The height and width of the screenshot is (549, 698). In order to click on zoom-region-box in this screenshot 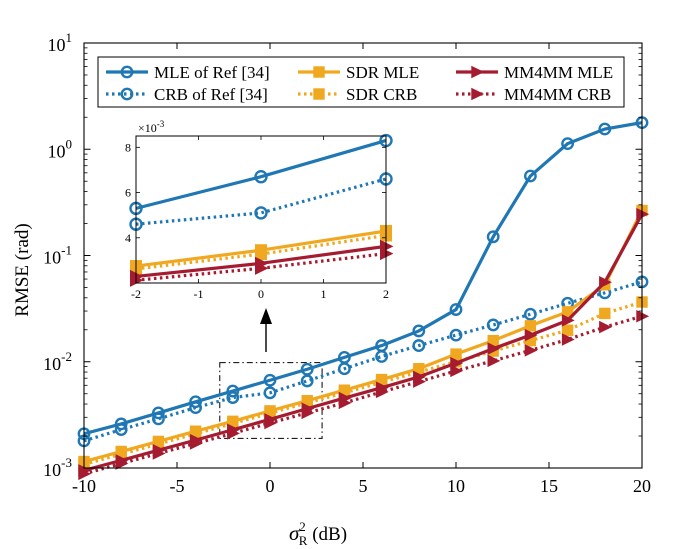, I will do `click(271, 400)`.